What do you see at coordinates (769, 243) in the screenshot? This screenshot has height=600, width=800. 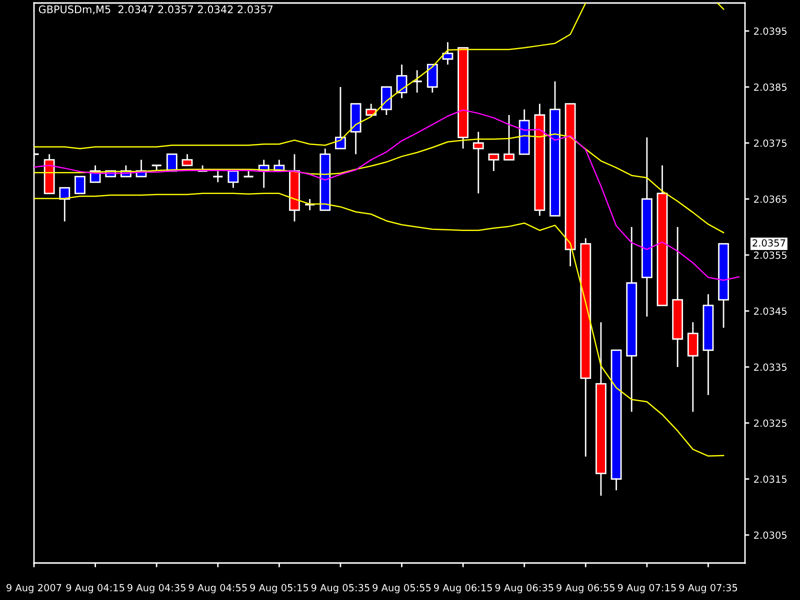 I see `text: 2.0357` at bounding box center [769, 243].